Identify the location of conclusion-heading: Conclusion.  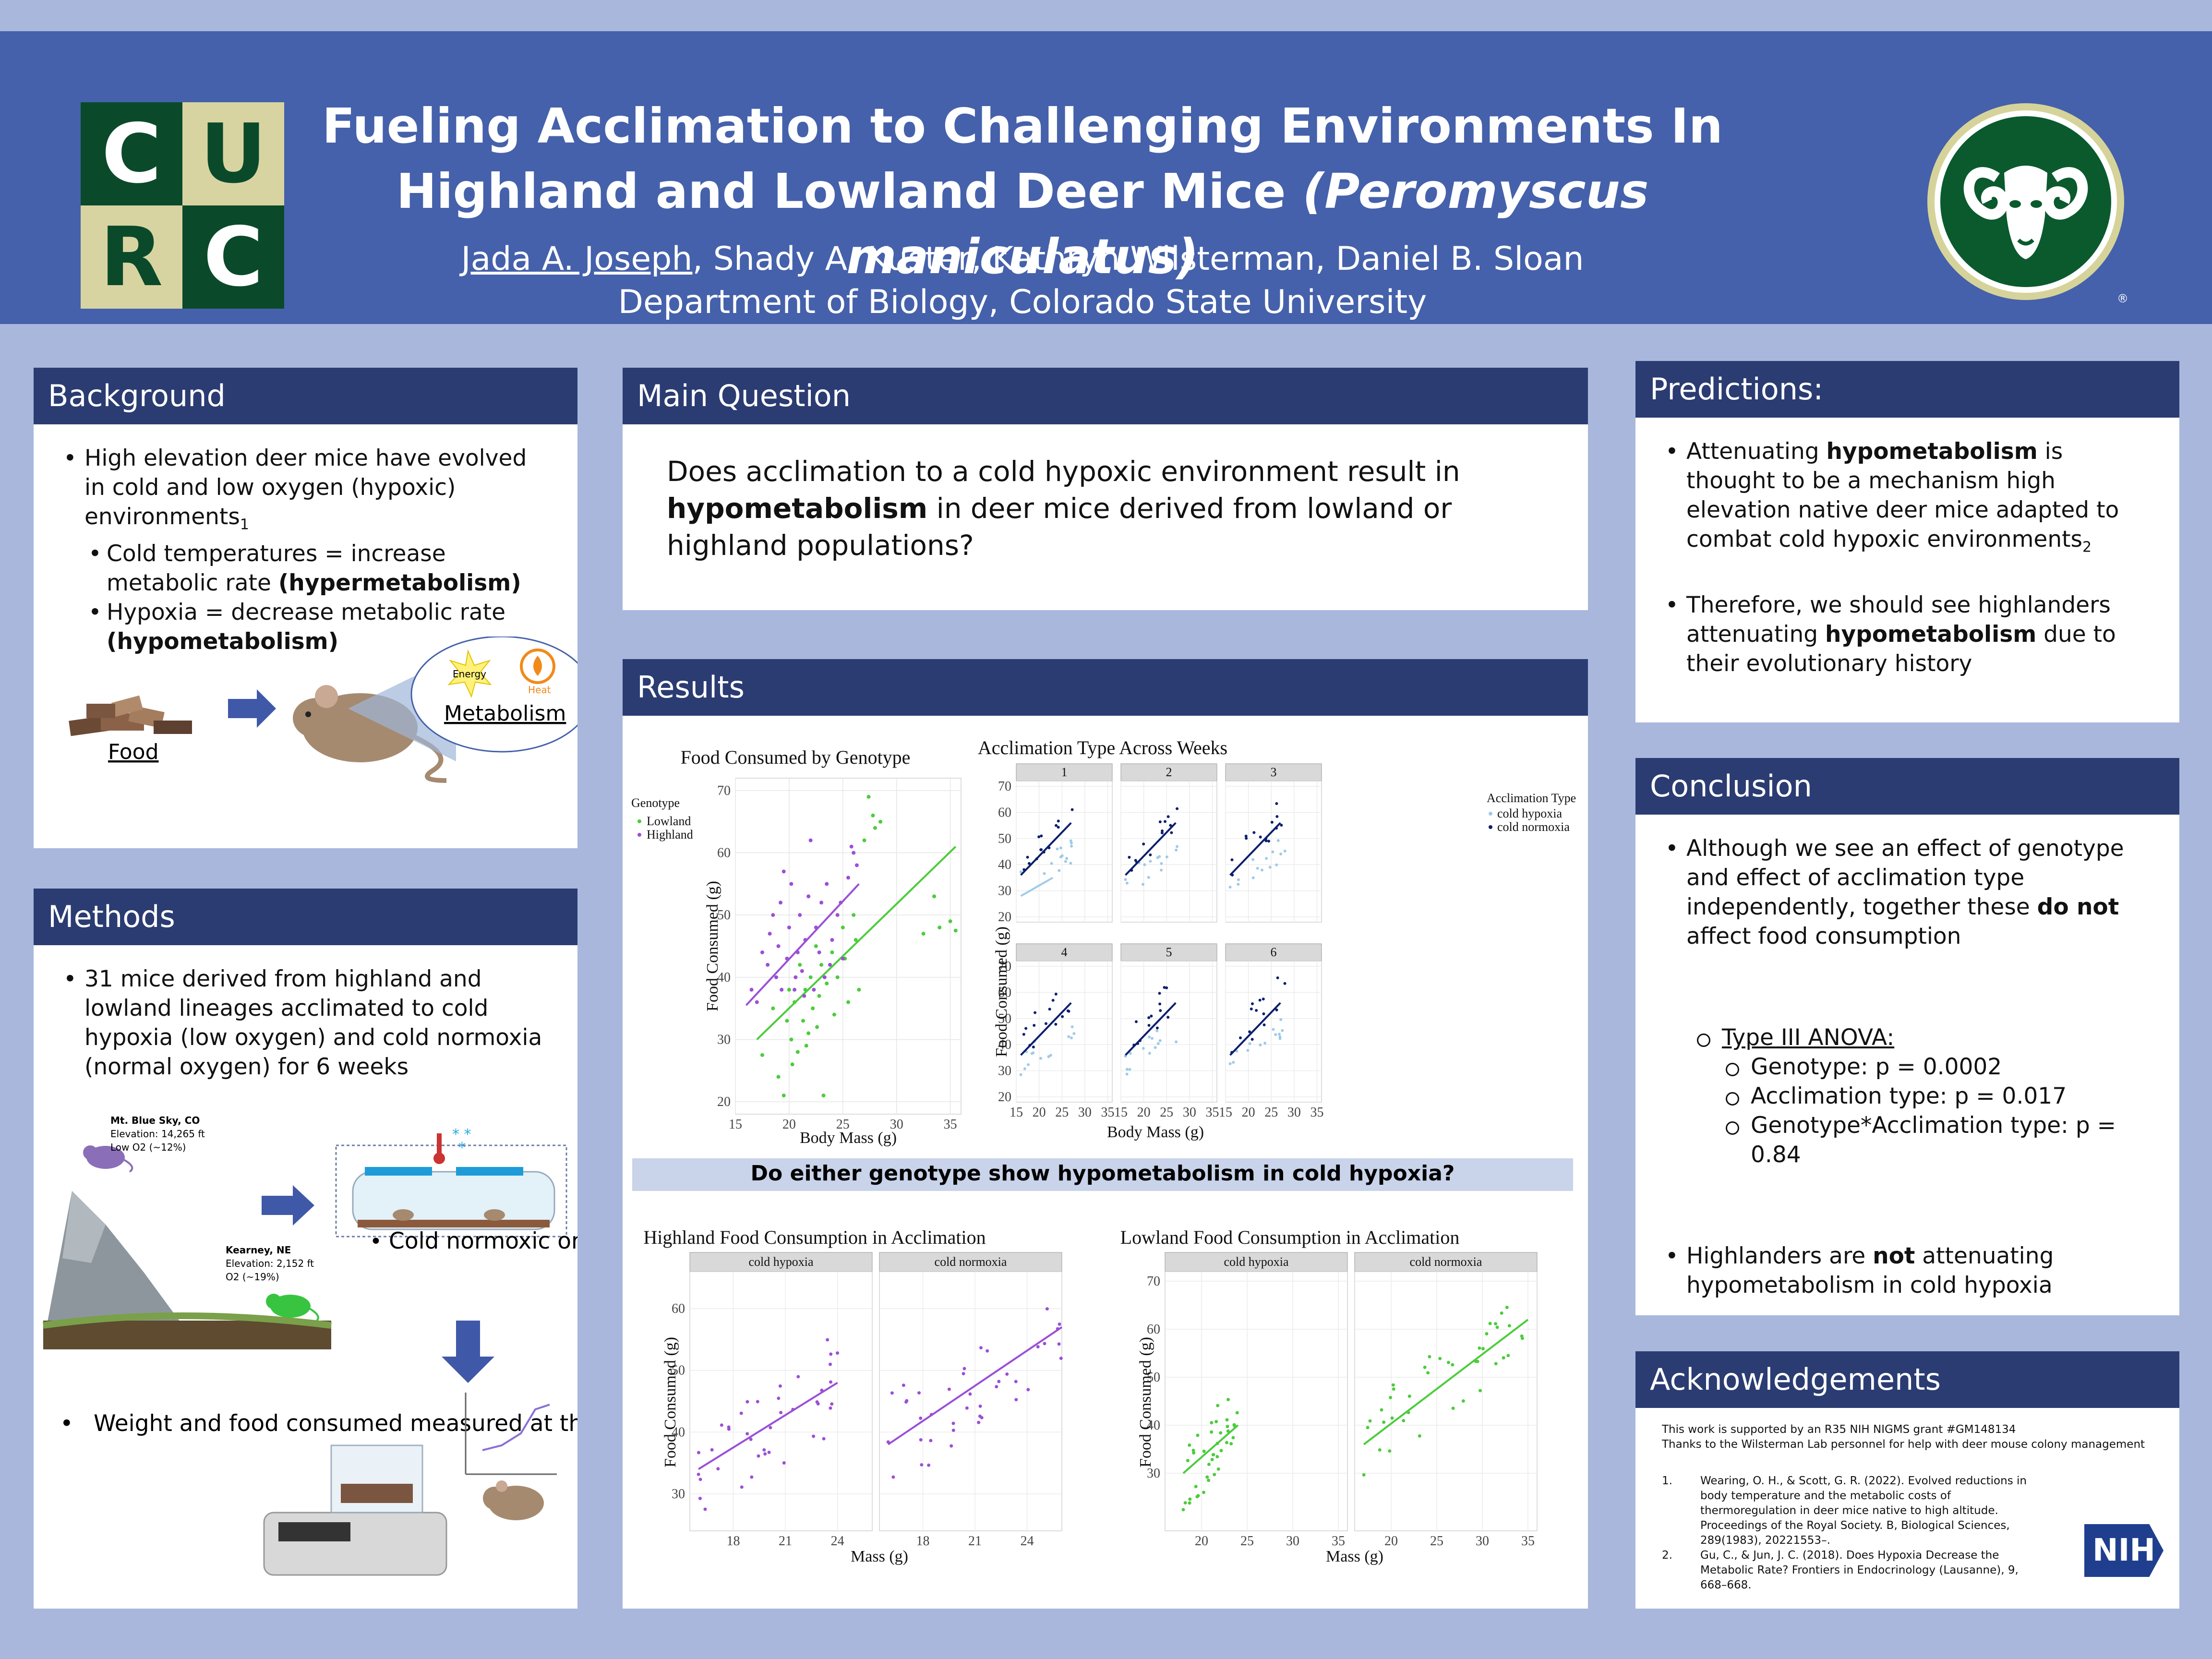
(1907, 786).